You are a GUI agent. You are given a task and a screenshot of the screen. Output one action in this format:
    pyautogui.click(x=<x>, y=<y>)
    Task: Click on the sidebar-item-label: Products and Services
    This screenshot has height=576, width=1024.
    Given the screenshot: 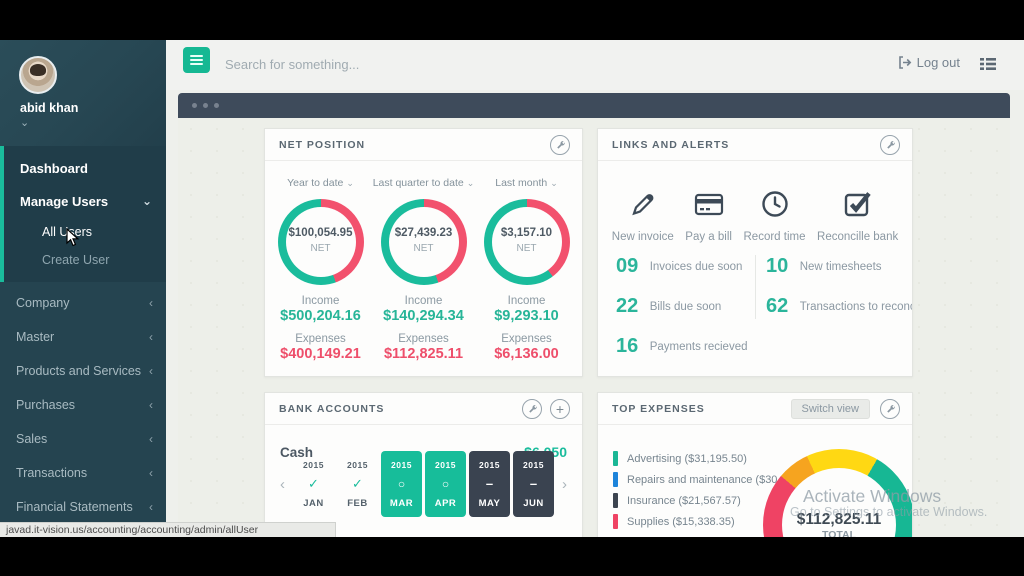 What is the action you would take?
    pyautogui.click(x=79, y=371)
    